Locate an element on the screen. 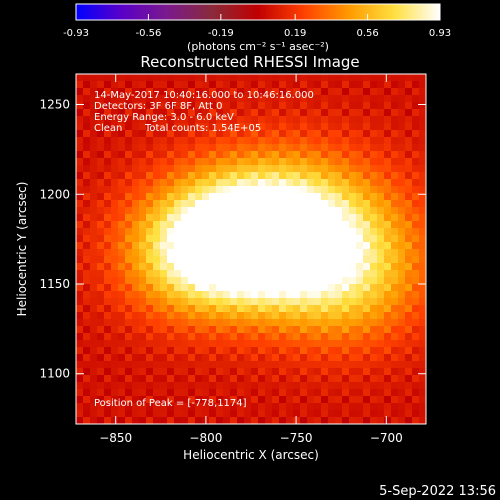  colorbar-tick-label: -0.19 is located at coordinates (221, 33).